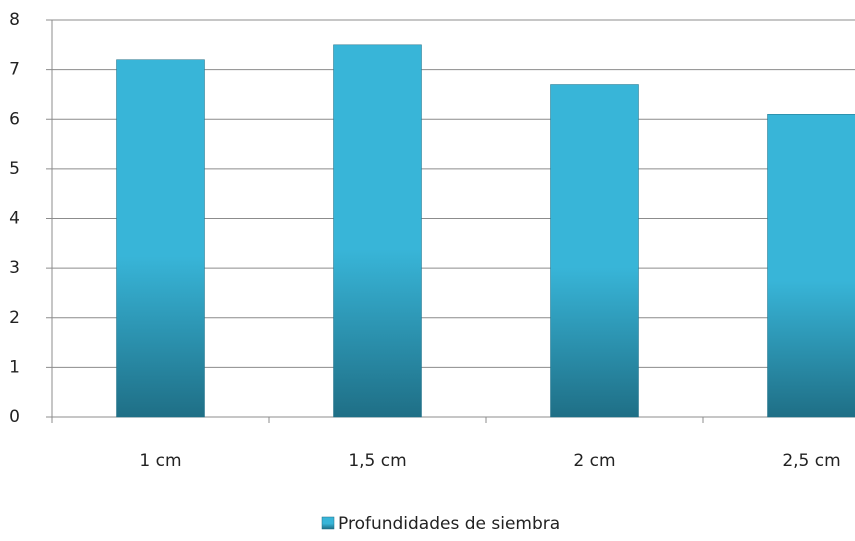  I want to click on y-tick-label: 0, so click(14, 417).